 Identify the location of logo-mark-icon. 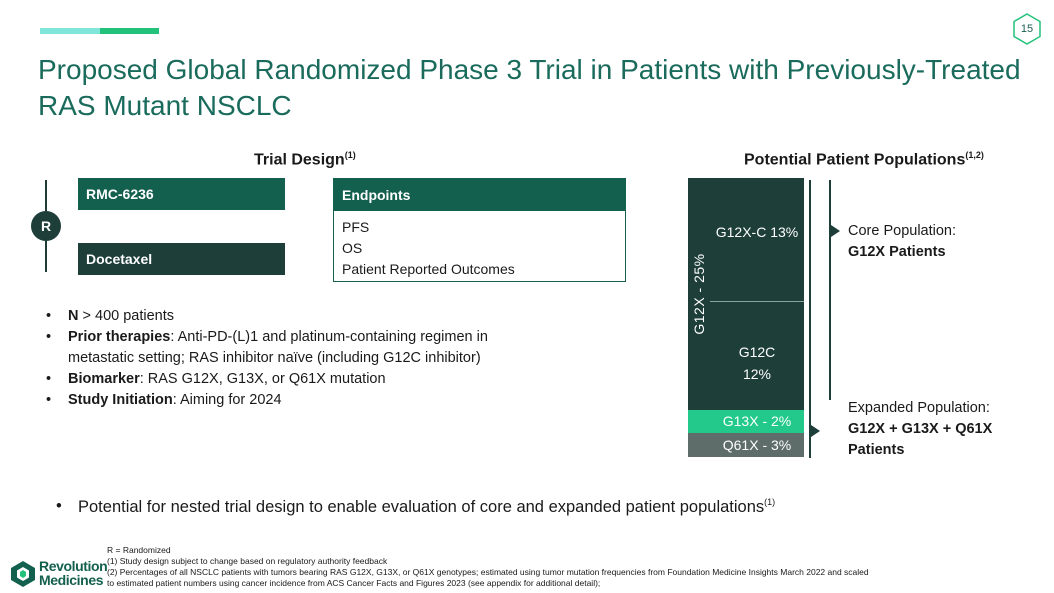
(23, 574).